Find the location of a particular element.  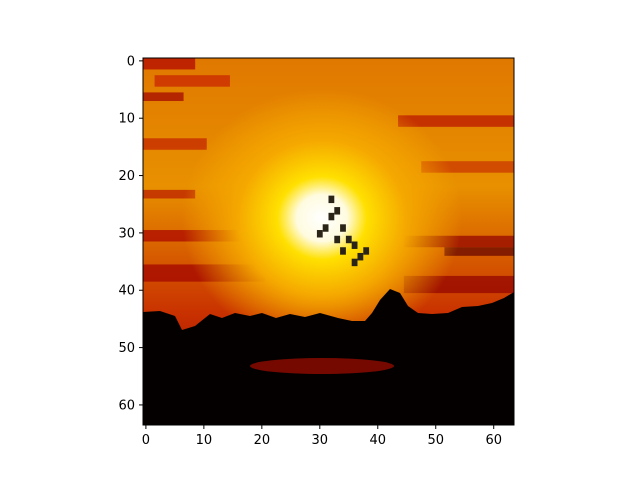

x-tick-label: 40 is located at coordinates (378, 440).